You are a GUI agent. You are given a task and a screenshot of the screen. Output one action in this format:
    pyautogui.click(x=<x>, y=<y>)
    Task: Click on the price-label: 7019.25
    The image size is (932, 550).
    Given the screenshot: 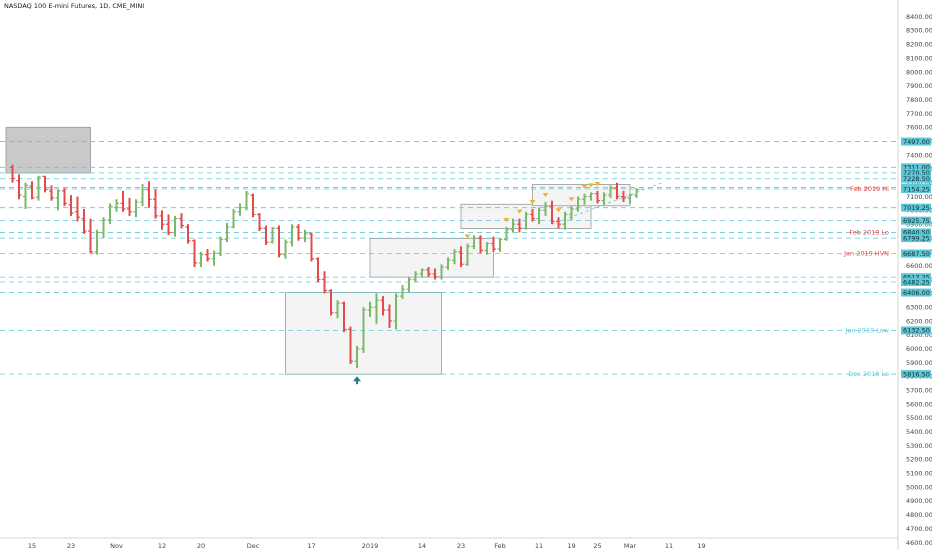 What is the action you would take?
    pyautogui.click(x=916, y=208)
    